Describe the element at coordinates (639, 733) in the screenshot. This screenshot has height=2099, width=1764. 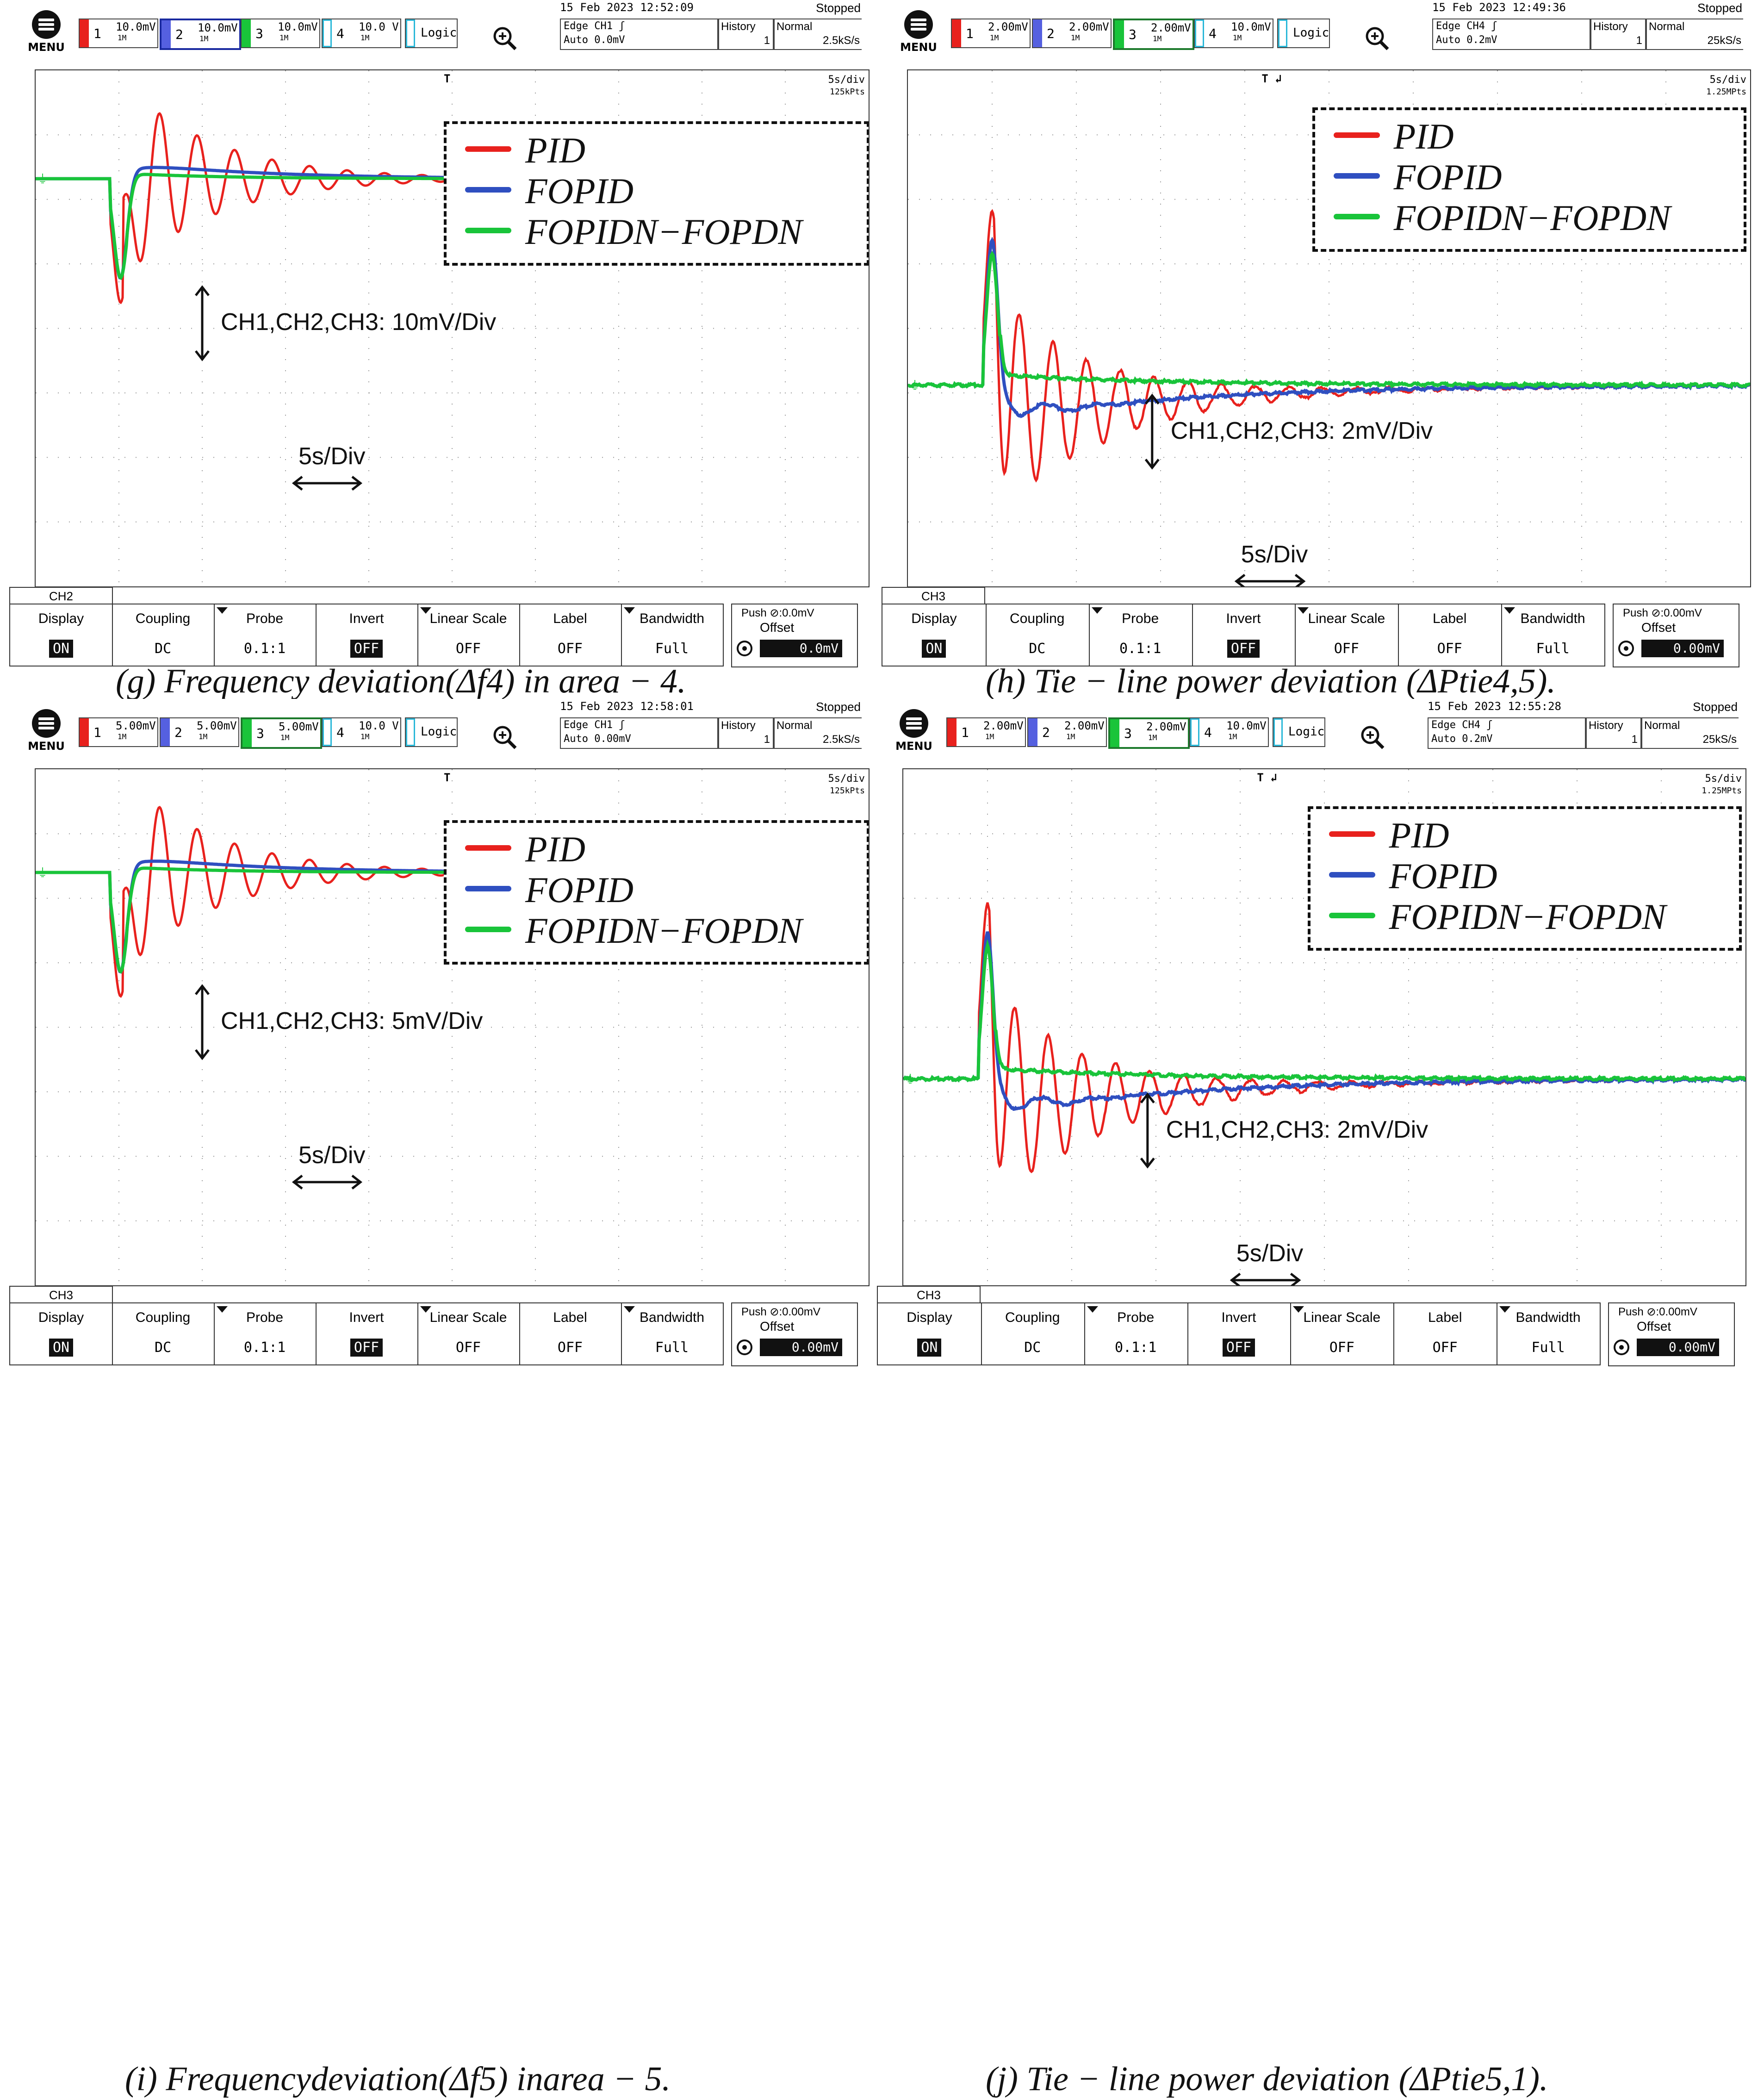
I see `trigger-settings: Edge CH1 ʃ Auto 0.00mV` at that location.